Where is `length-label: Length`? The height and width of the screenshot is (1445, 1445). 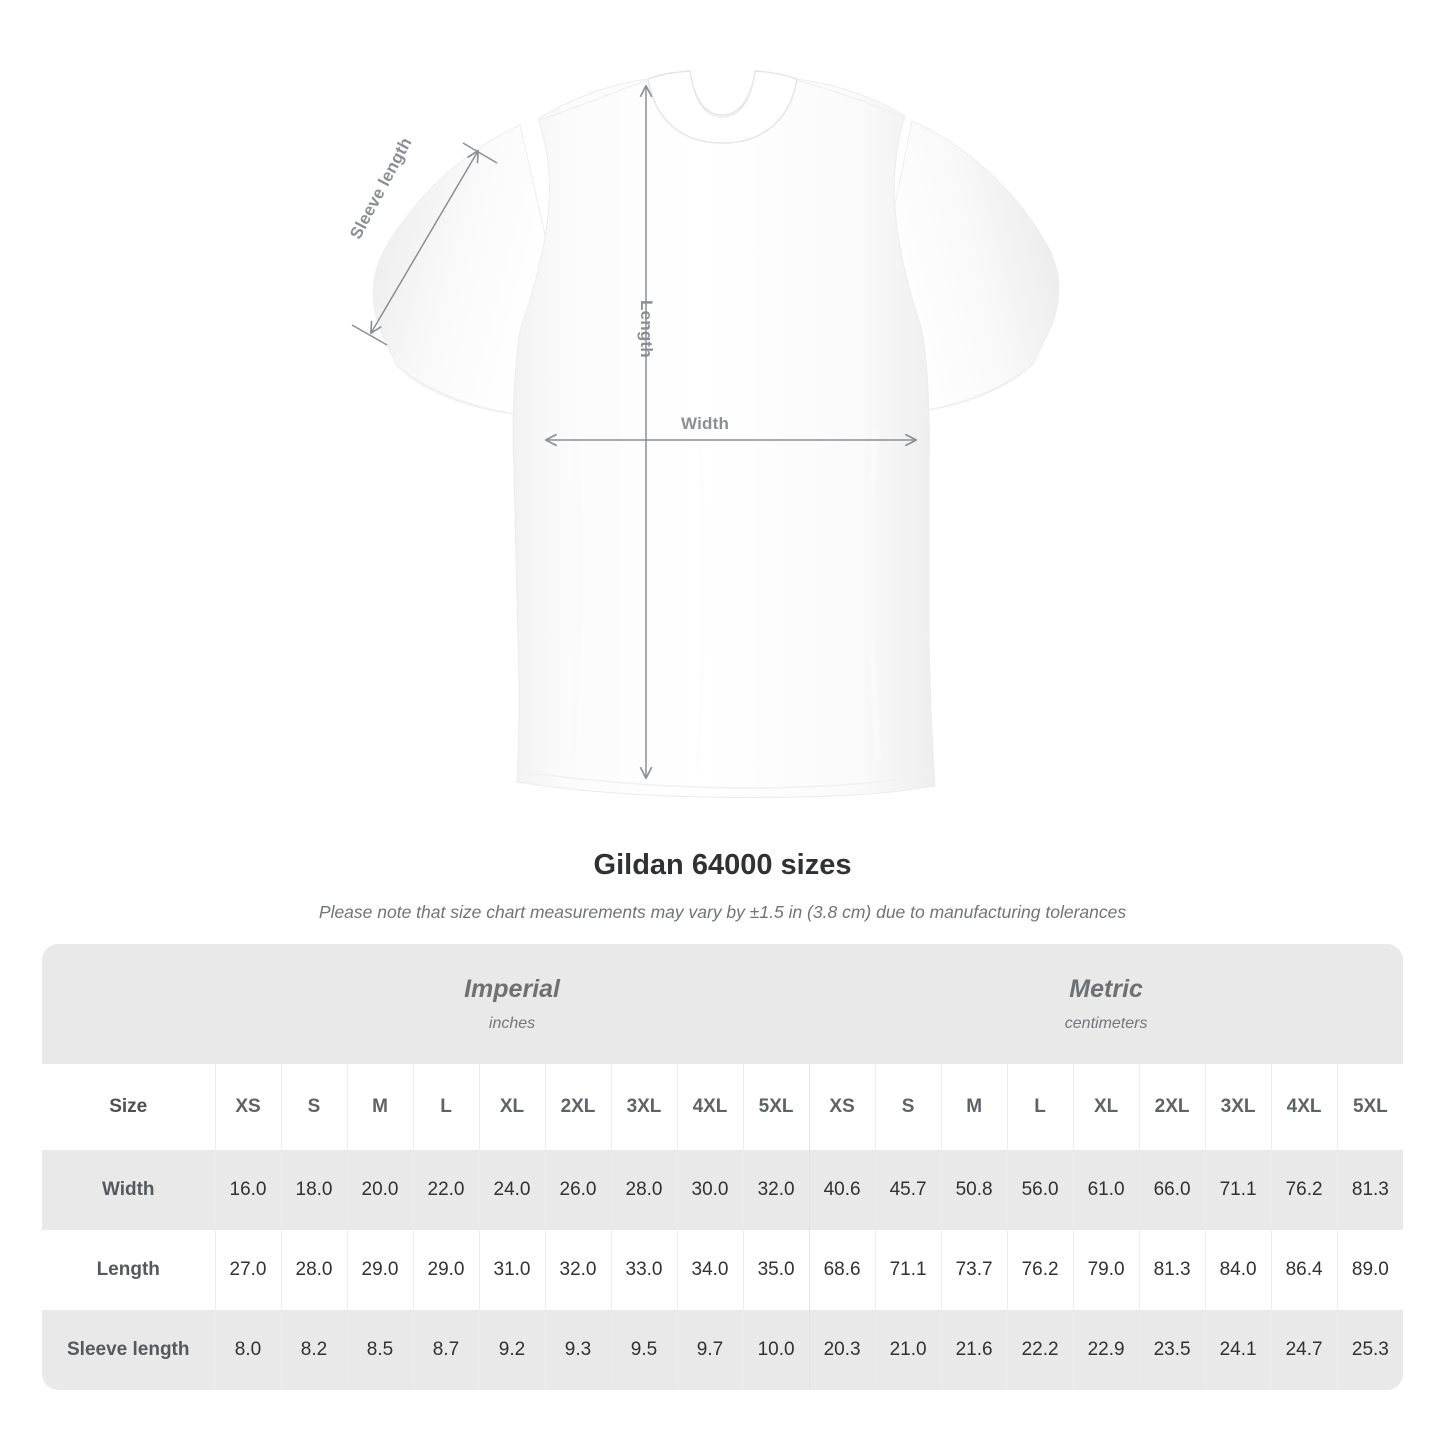 length-label: Length is located at coordinates (646, 329).